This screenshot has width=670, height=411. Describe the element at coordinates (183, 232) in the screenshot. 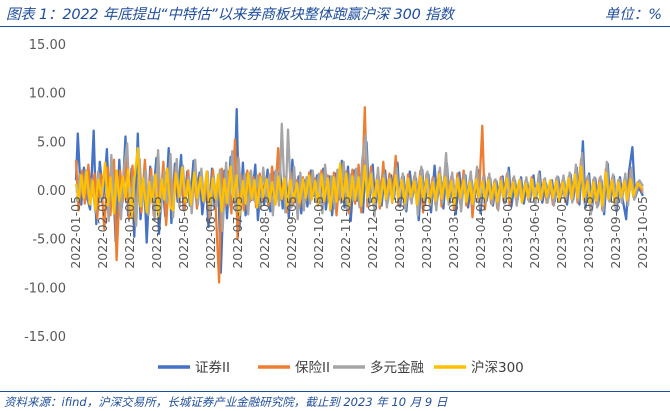

I see `x-tick-label: 2022-05-05` at that location.